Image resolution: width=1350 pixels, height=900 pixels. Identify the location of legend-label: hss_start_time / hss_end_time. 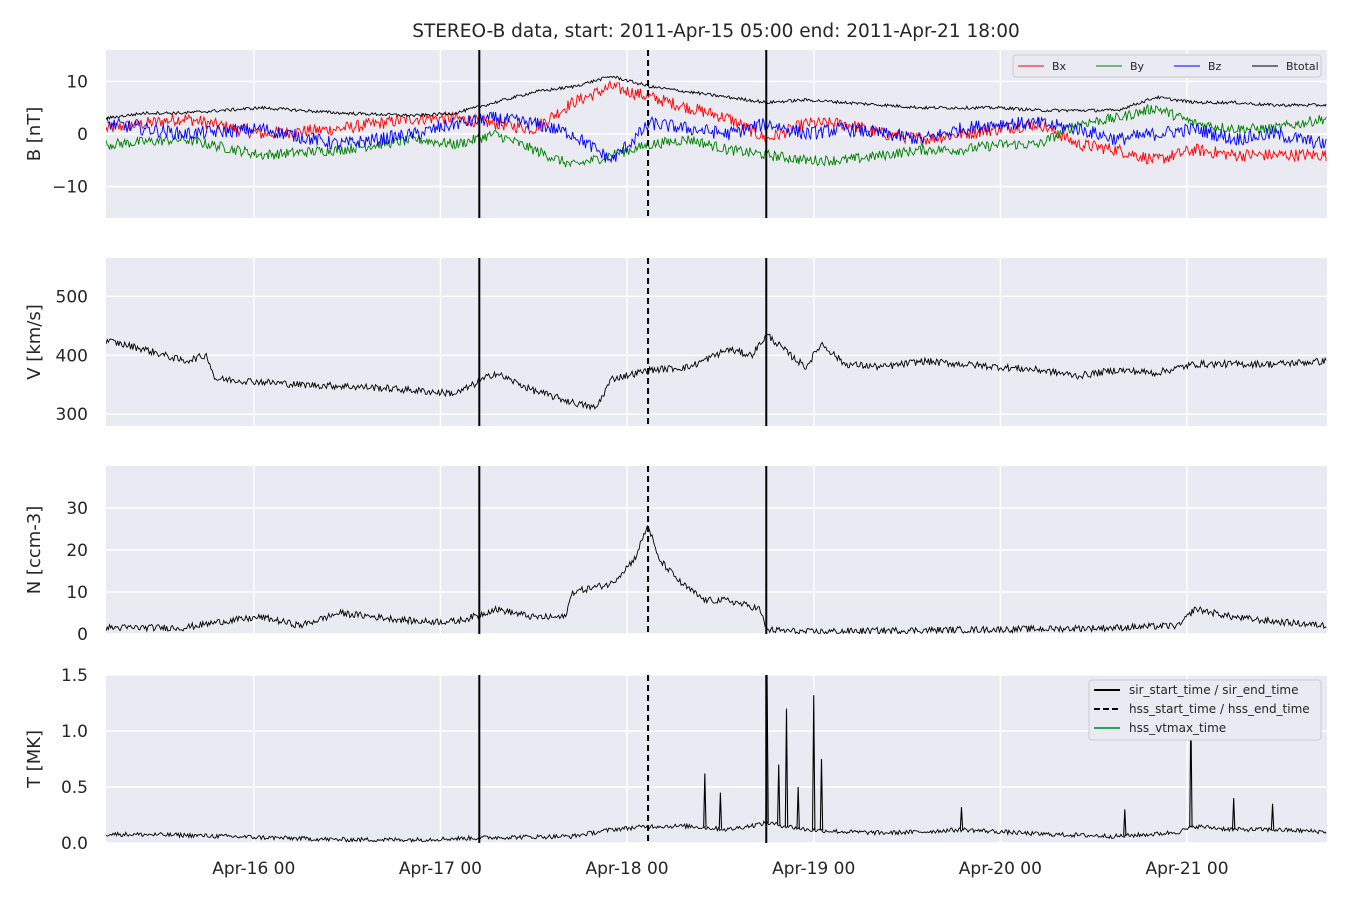
(1219, 709).